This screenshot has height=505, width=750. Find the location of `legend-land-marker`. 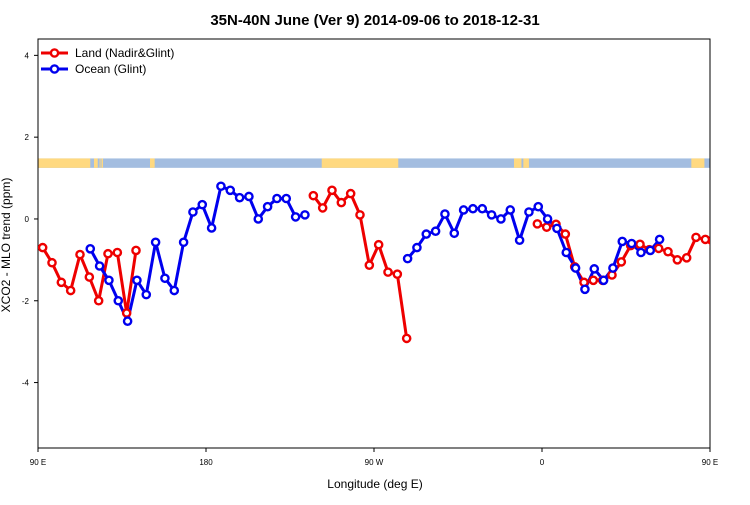

legend-land-marker is located at coordinates (54, 53).